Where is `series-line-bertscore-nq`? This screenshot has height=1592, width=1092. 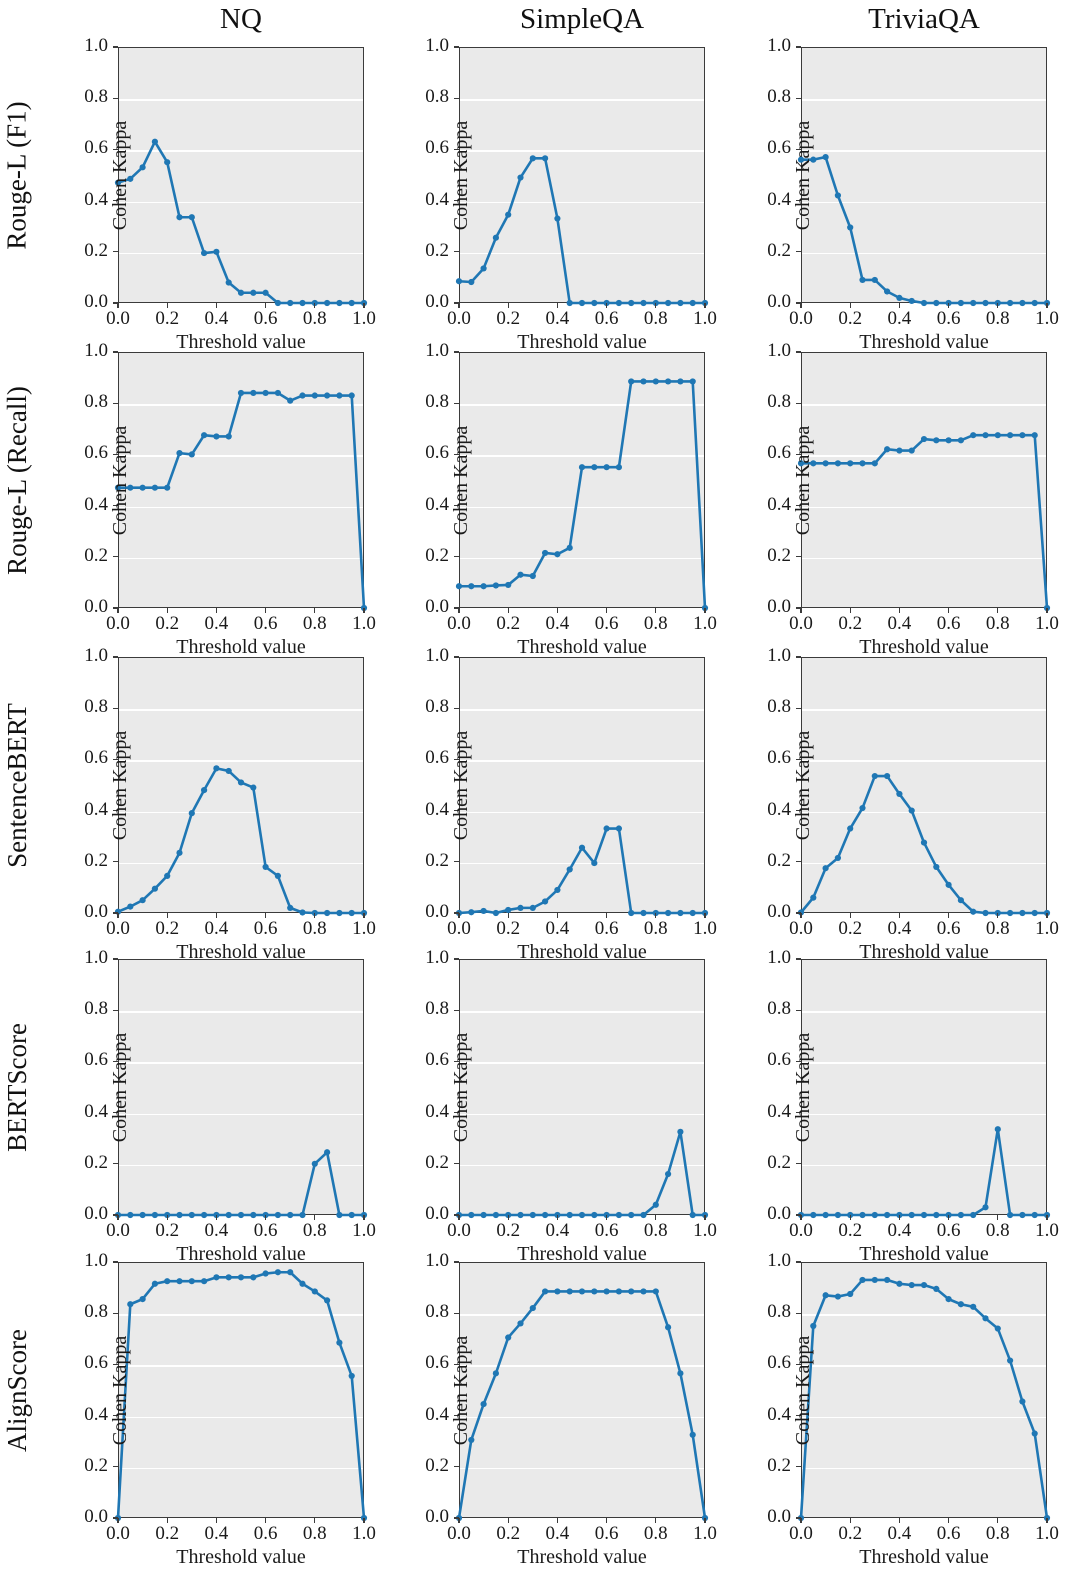
series-line-bertscore-nq is located at coordinates (241, 1184).